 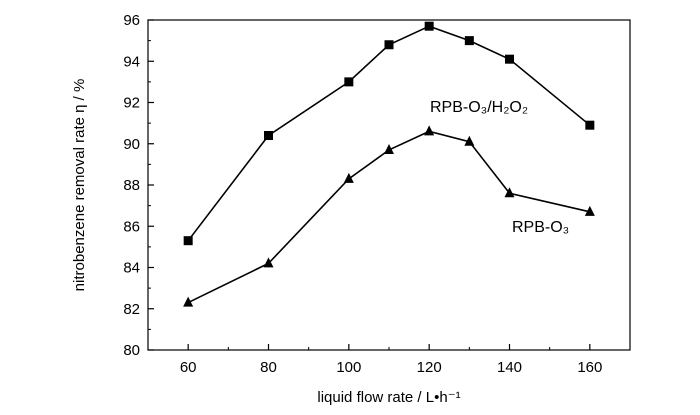 I want to click on y-tick-label: 90, so click(x=131, y=144).